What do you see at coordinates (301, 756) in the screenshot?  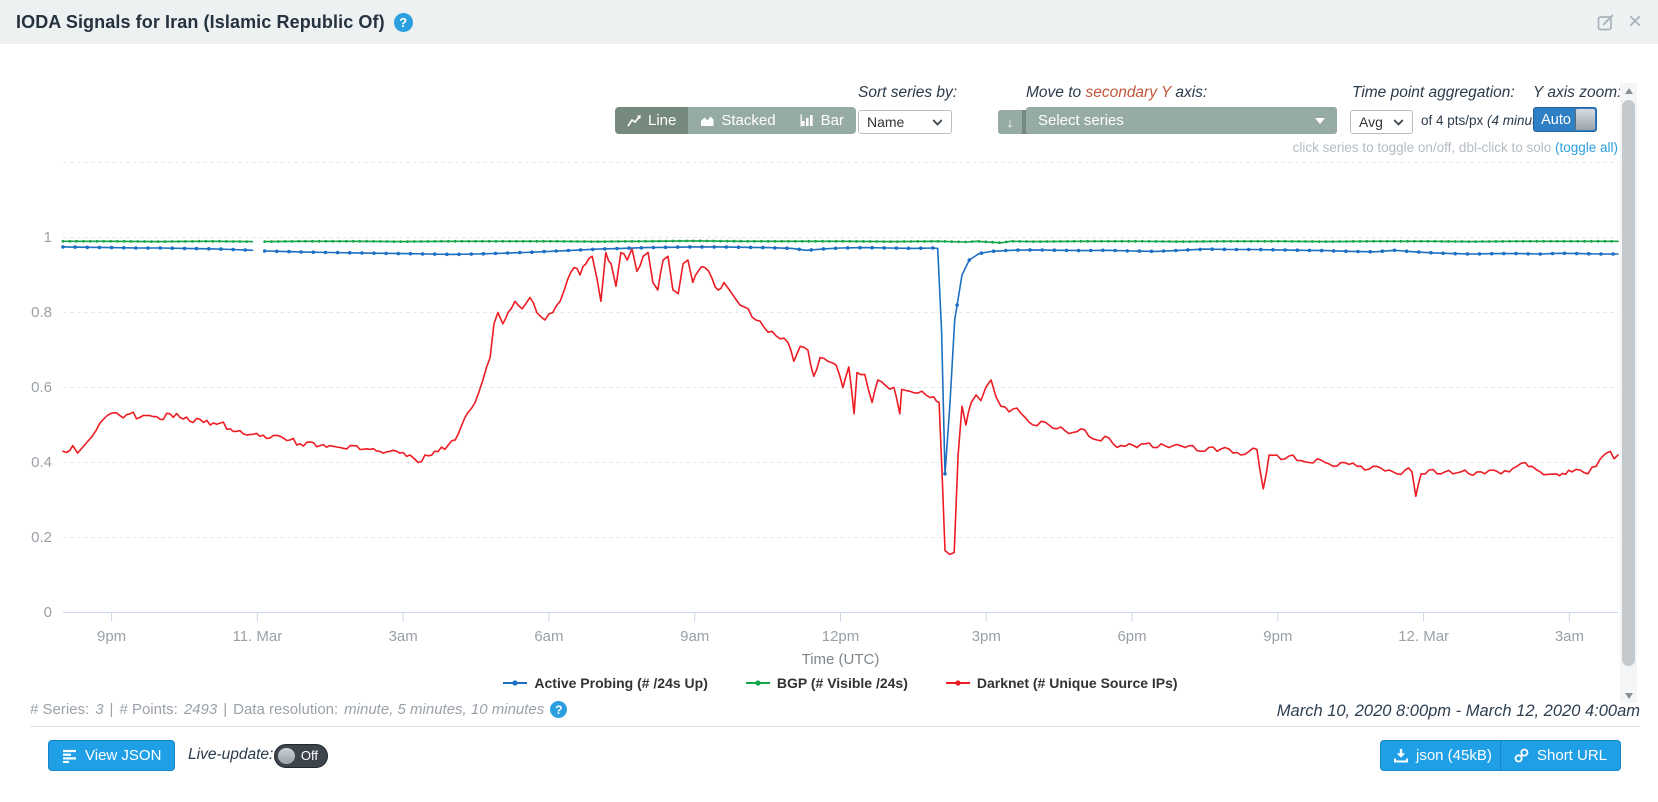 I see `live-update-toggle: Off` at bounding box center [301, 756].